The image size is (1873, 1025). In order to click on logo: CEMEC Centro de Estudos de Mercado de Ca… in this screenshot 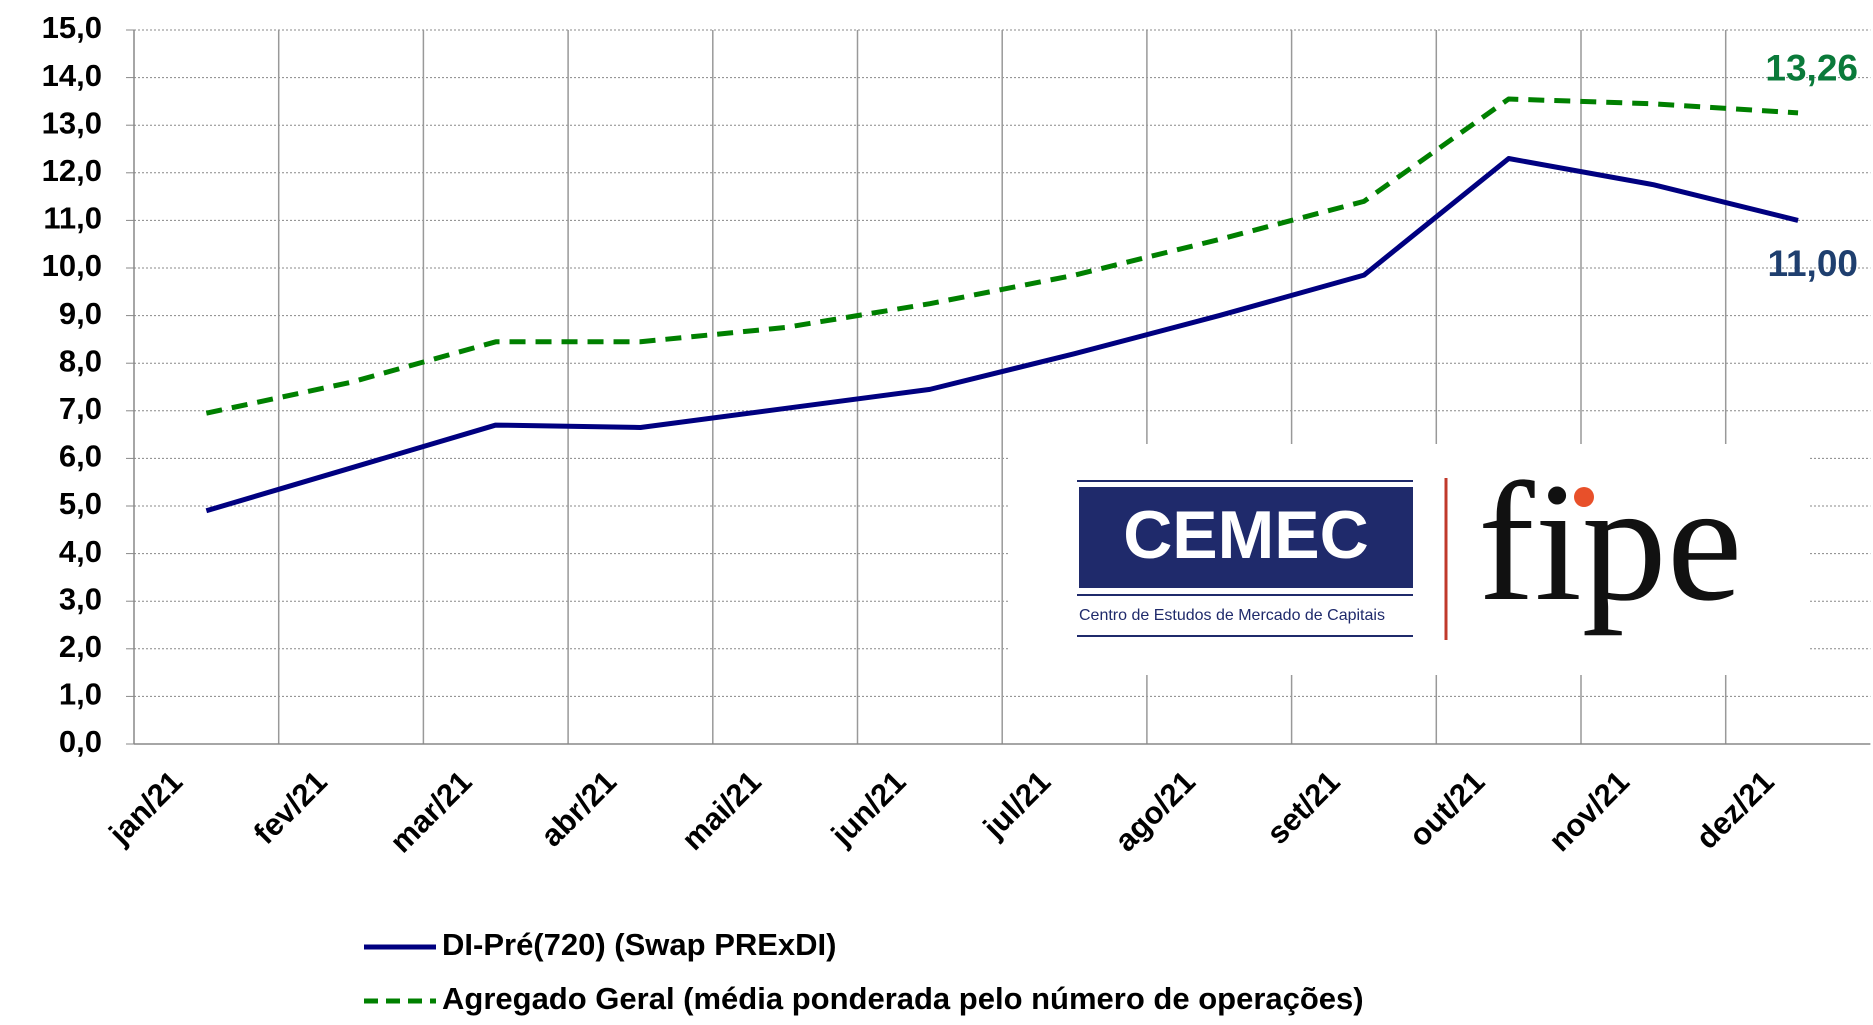, I will do `click(1409, 559)`.